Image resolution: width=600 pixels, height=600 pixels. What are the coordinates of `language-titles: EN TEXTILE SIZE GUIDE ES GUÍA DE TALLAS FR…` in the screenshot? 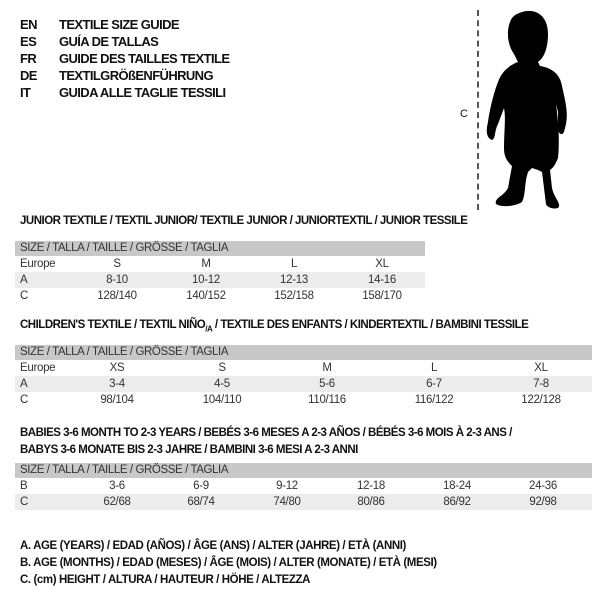 It's located at (200, 61).